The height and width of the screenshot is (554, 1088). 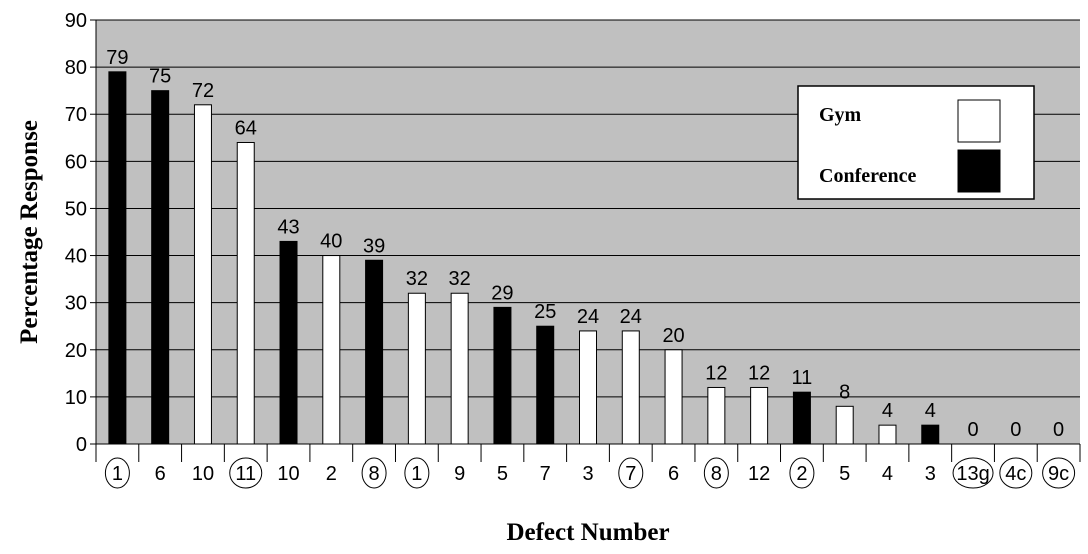 What do you see at coordinates (288, 227) in the screenshot?
I see `data-label: 43` at bounding box center [288, 227].